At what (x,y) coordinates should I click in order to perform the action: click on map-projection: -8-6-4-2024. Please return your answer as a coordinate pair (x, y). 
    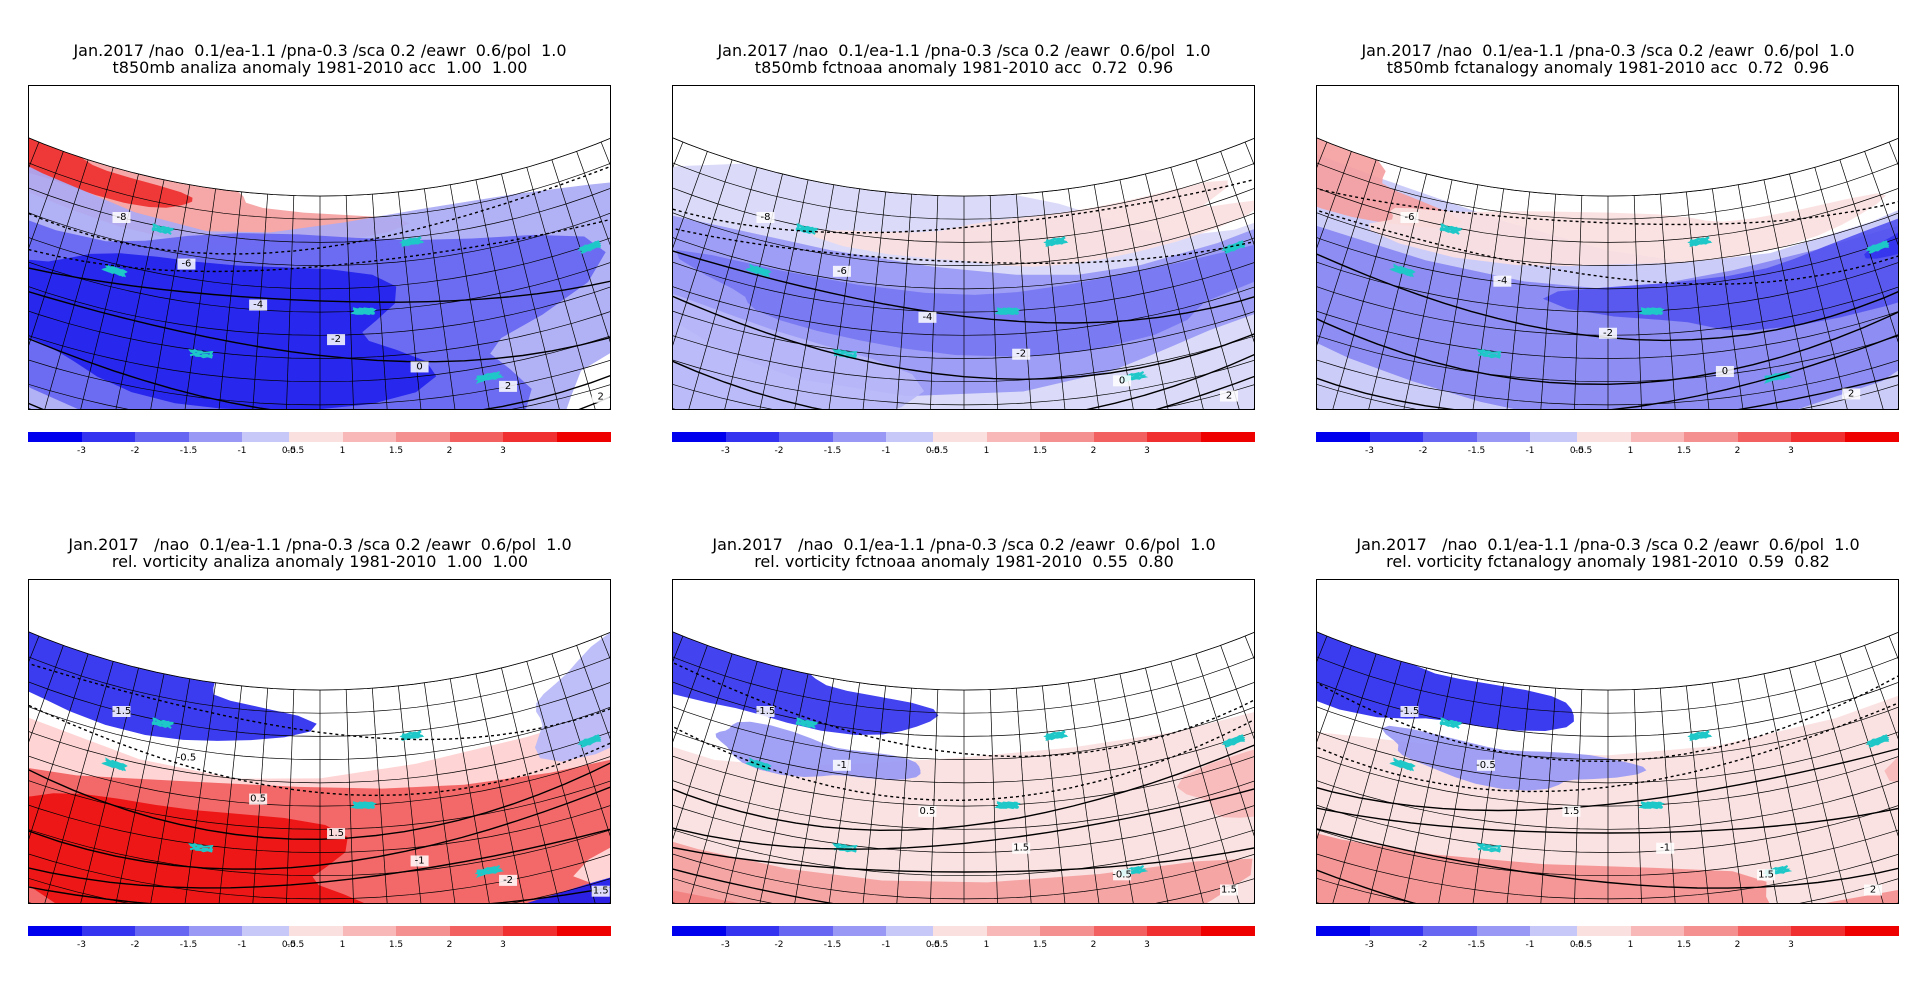
    Looking at the image, I should click on (963, 247).